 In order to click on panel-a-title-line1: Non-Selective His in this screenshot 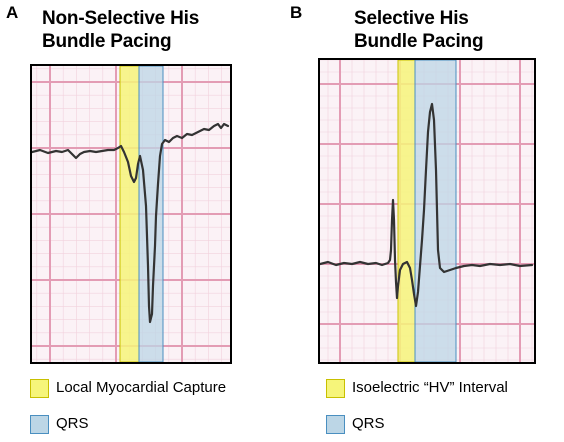, I will do `click(121, 18)`.